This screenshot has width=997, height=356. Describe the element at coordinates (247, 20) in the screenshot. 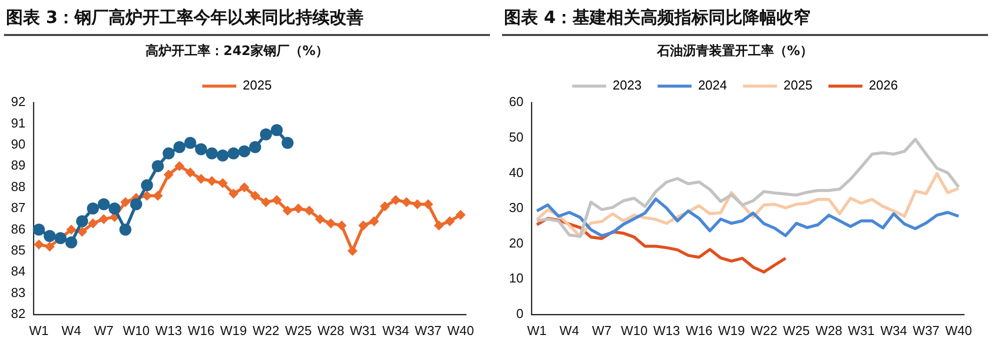

I see `chart-title: 图表 3：钢厂高炉开工率今年以来同比持续改善` at that location.